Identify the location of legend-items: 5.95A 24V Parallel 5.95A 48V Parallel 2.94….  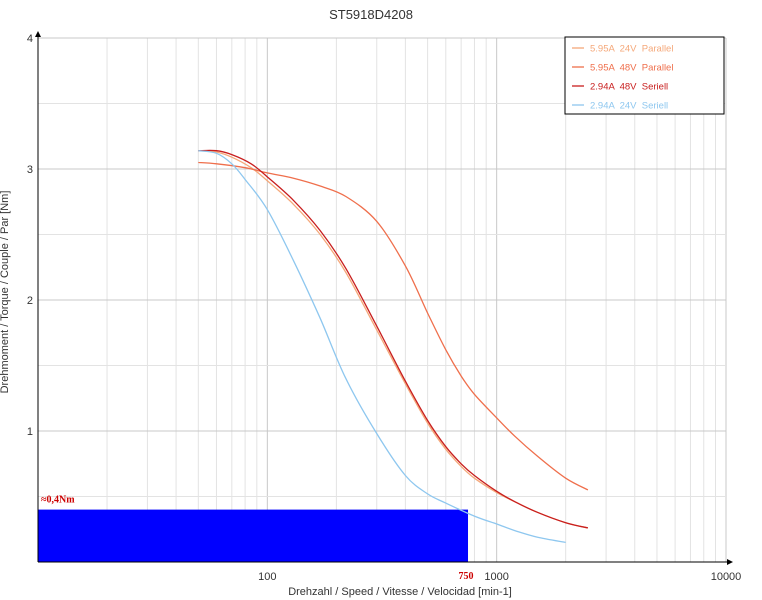
(622, 78).